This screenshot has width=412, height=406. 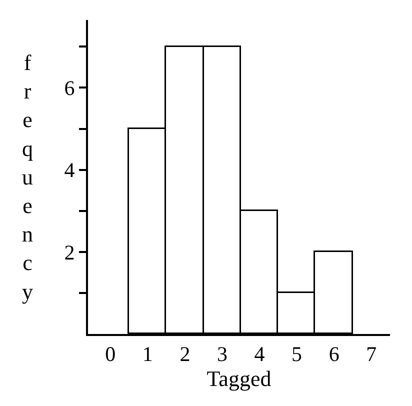 I want to click on x-tick-label: 2, so click(x=185, y=354).